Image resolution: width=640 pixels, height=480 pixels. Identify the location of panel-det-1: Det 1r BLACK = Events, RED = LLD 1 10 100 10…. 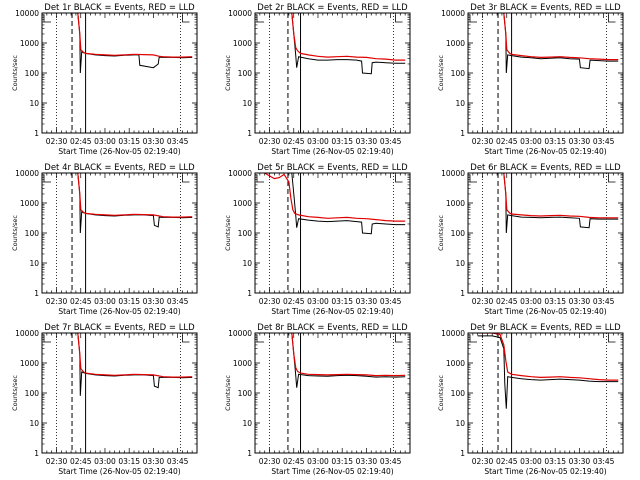
(104, 79).